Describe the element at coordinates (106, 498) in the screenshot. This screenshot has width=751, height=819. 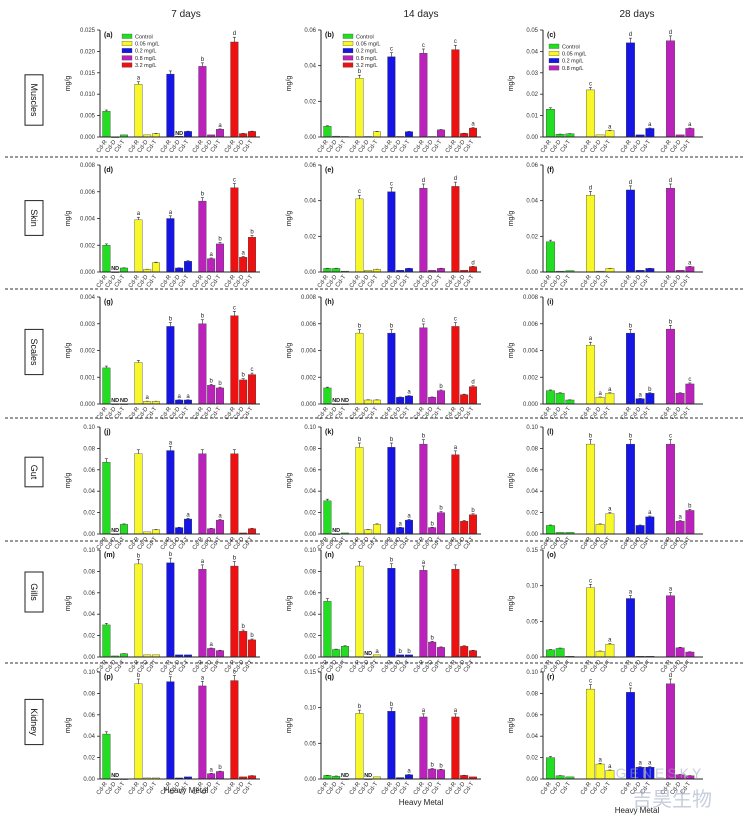
I see `bar-control-cd-r` at that location.